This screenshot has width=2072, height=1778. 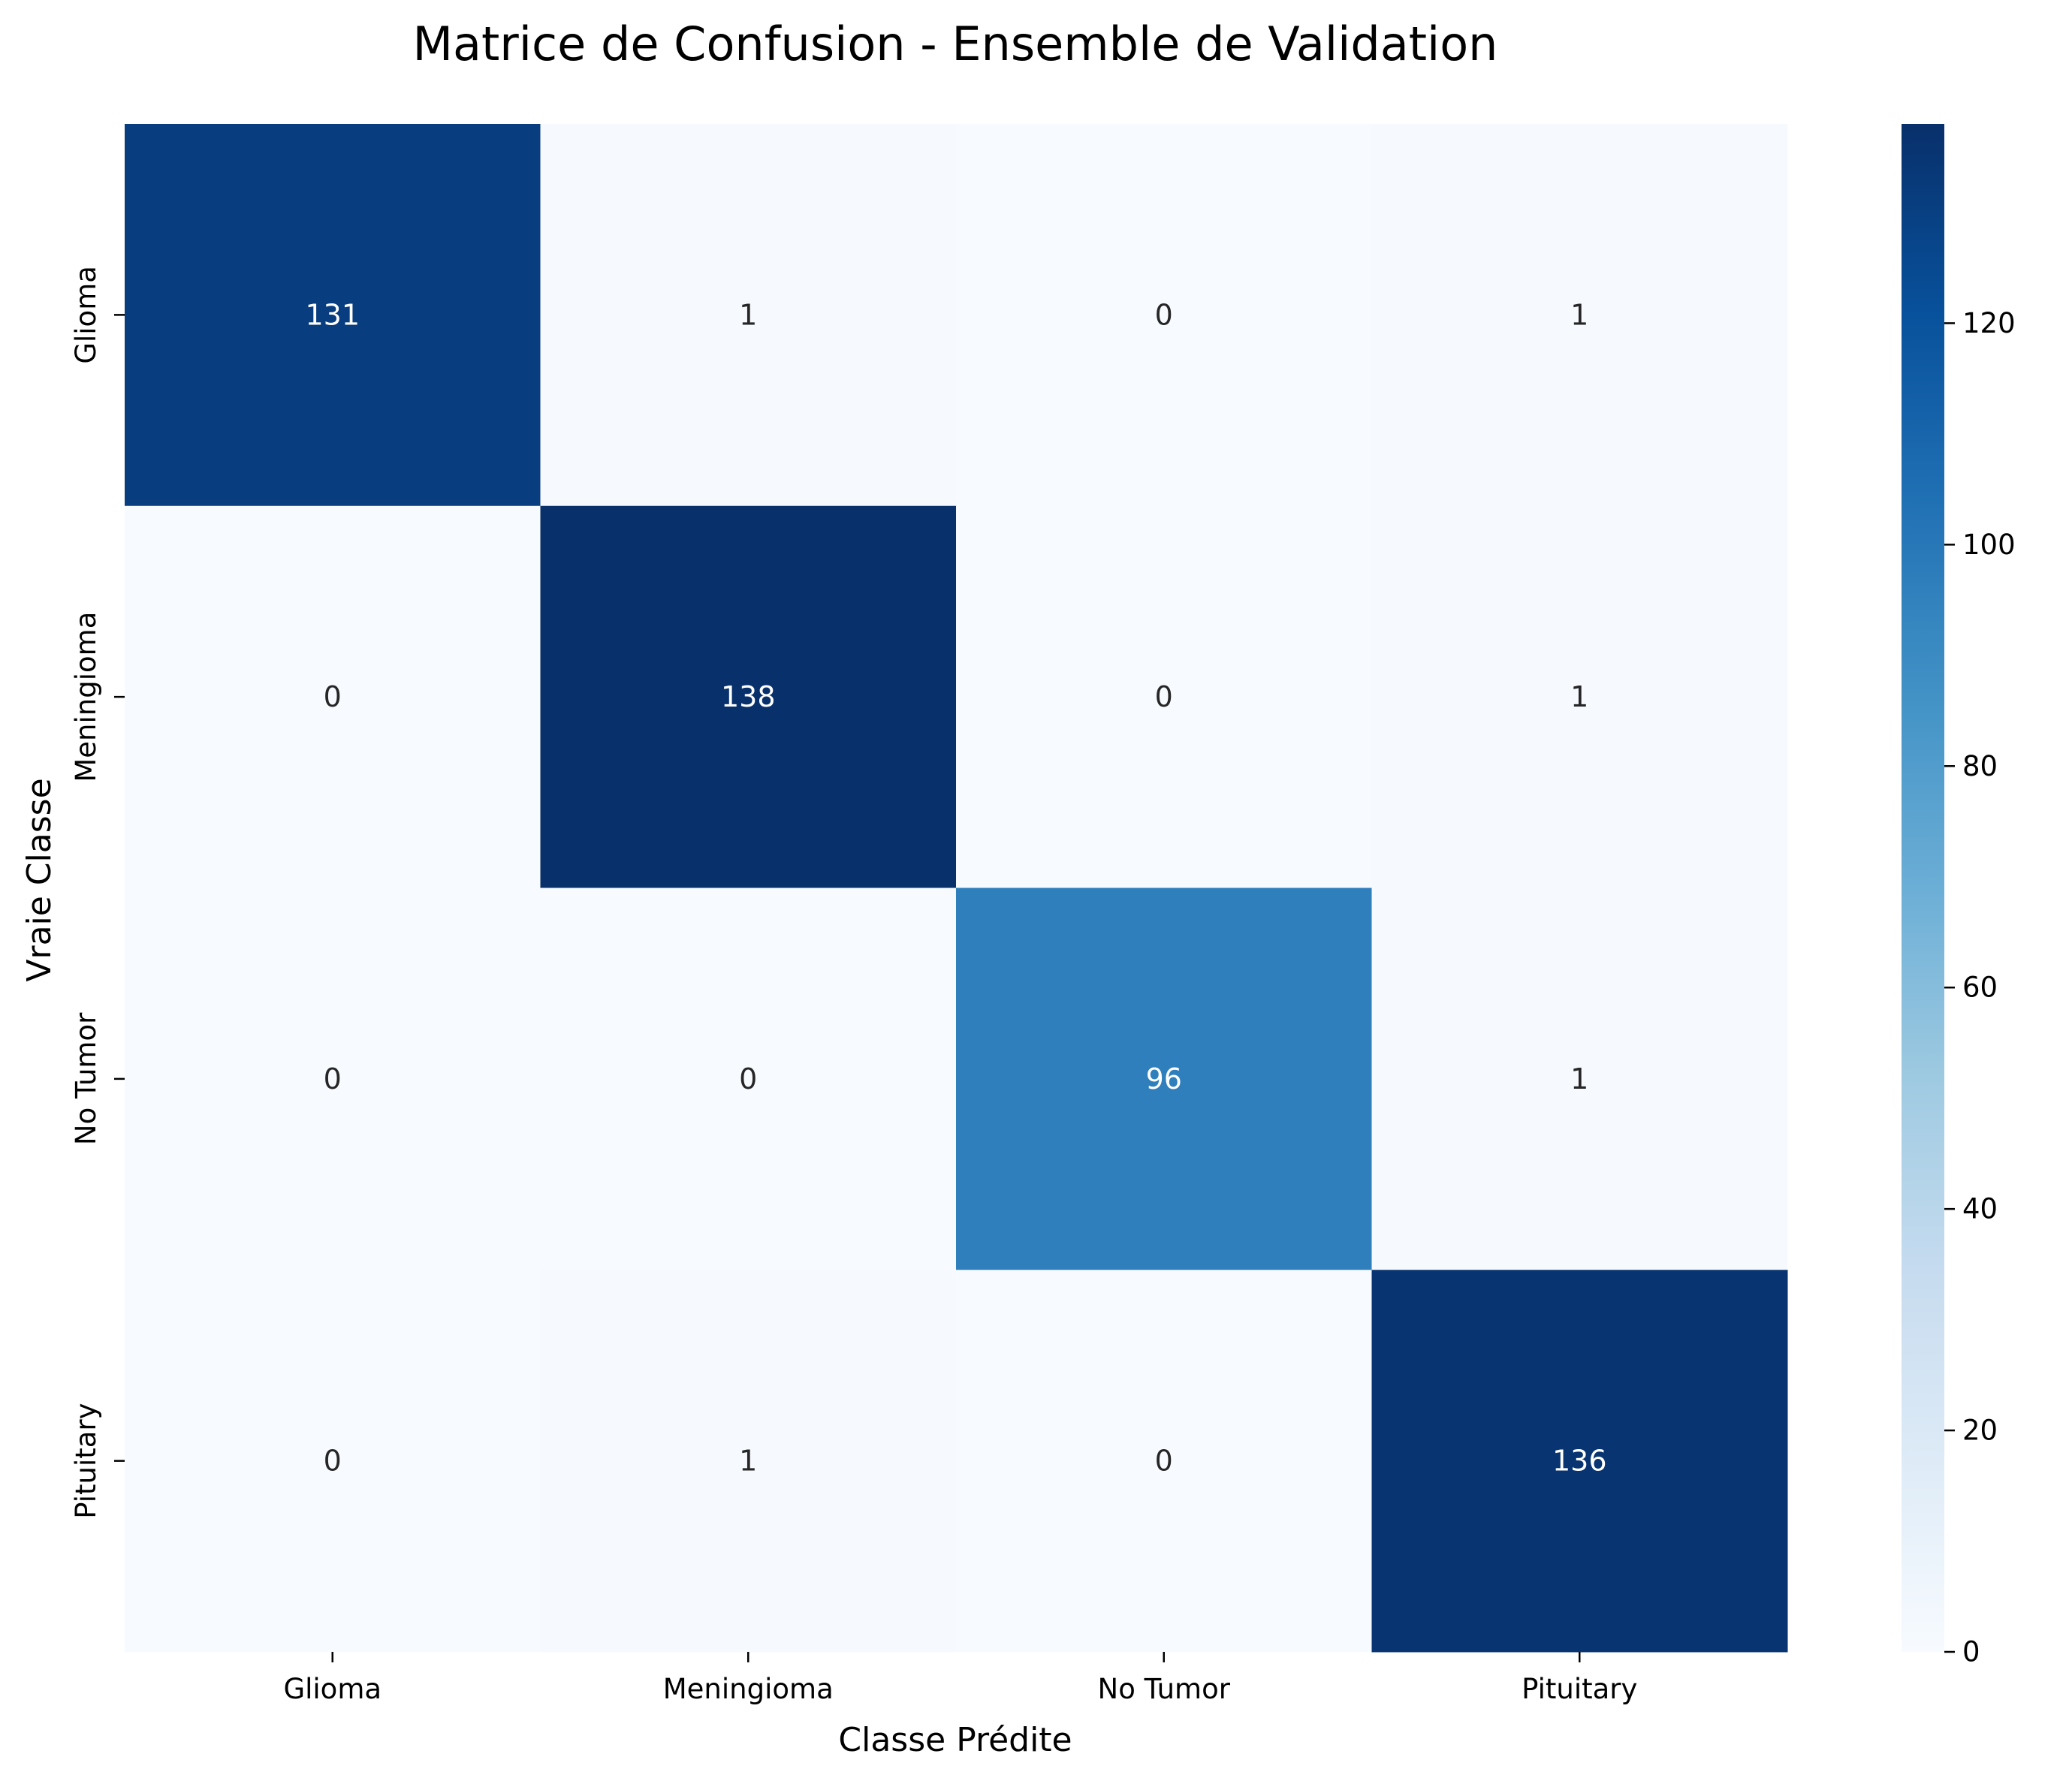 What do you see at coordinates (86, 1460) in the screenshot?
I see `y-tick-label: Pituitary` at bounding box center [86, 1460].